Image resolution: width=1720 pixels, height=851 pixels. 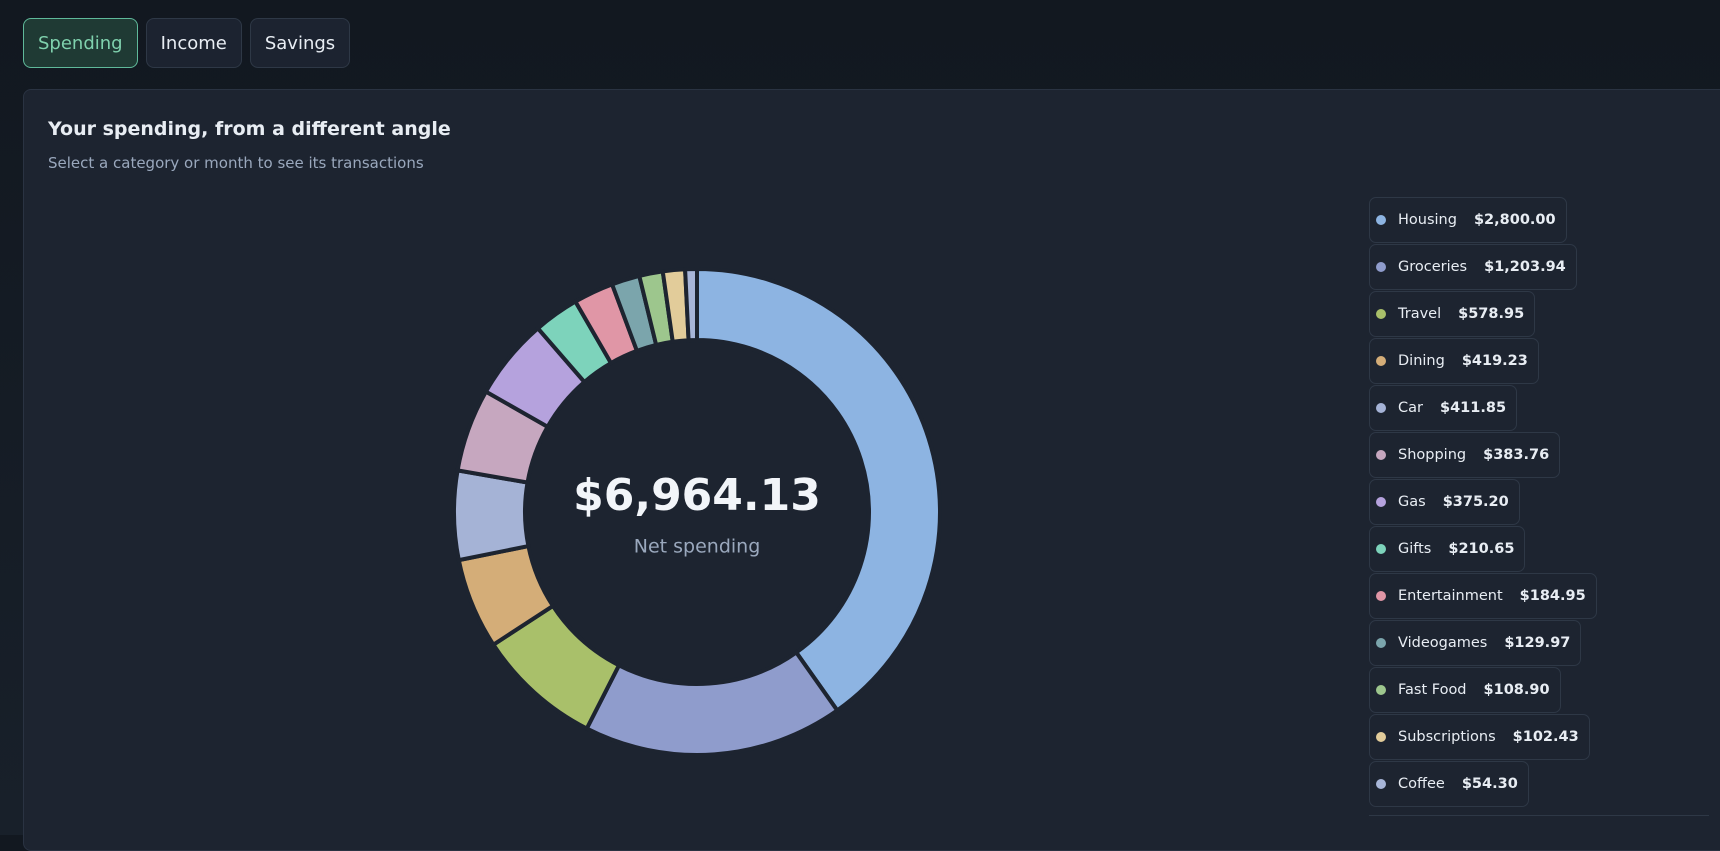 What do you see at coordinates (1539, 314) in the screenshot?
I see `legend-row: Travel $578.95` at bounding box center [1539, 314].